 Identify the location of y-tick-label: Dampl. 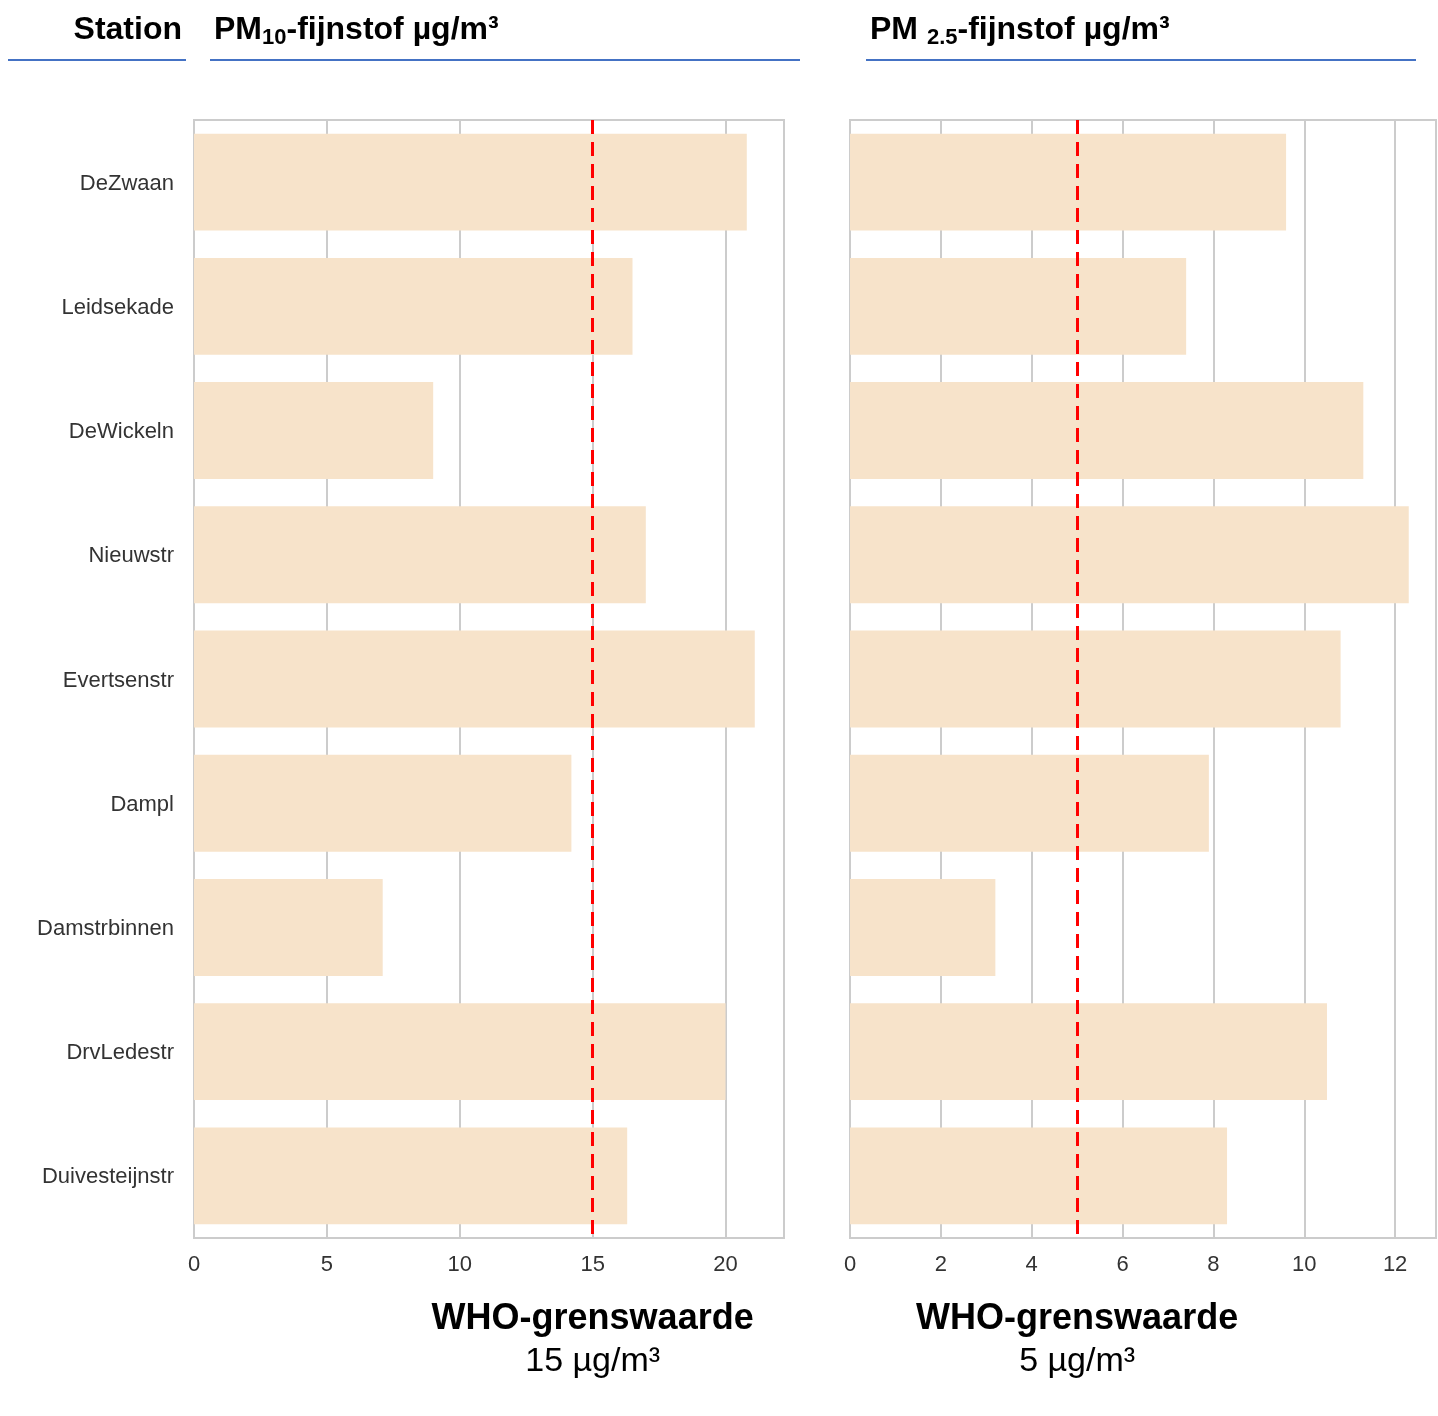
(142, 803).